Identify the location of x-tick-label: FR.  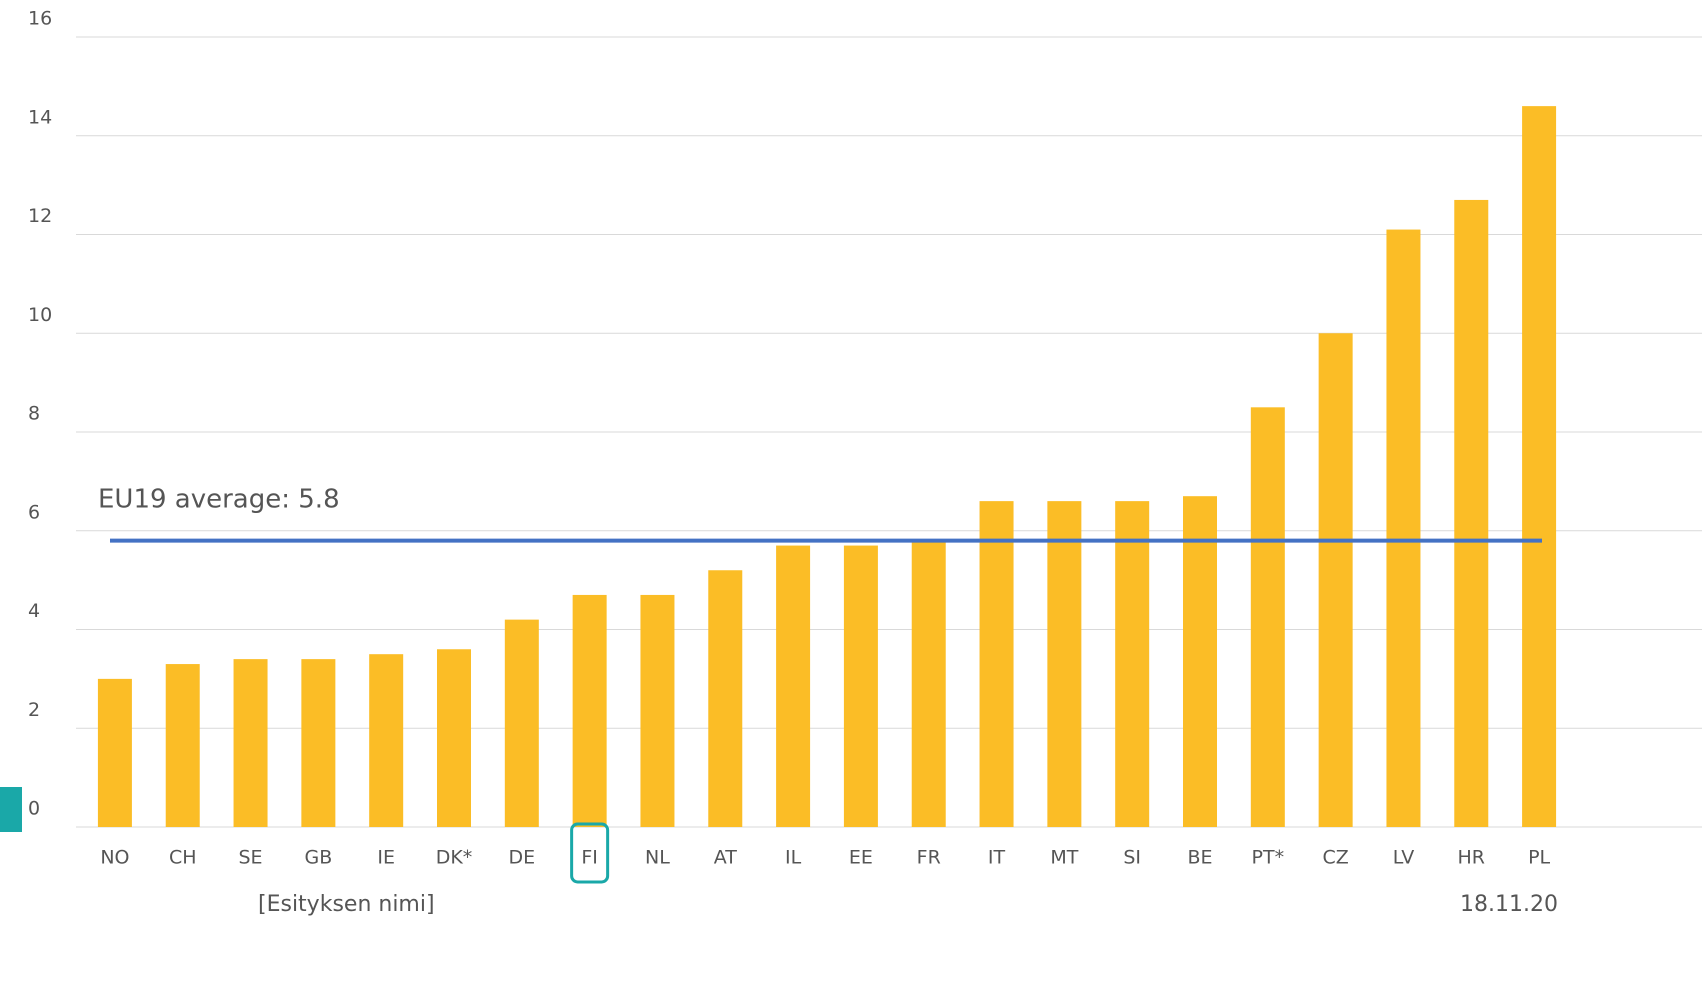
(929, 858).